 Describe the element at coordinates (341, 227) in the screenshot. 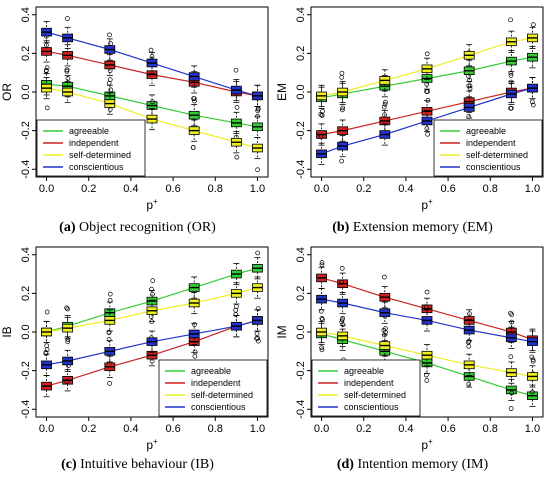

I see `caption-b-letter: (b)` at that location.